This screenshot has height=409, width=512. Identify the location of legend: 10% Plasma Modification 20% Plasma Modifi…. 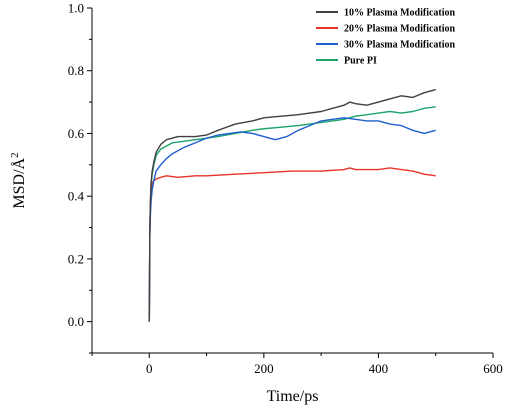
(386, 37).